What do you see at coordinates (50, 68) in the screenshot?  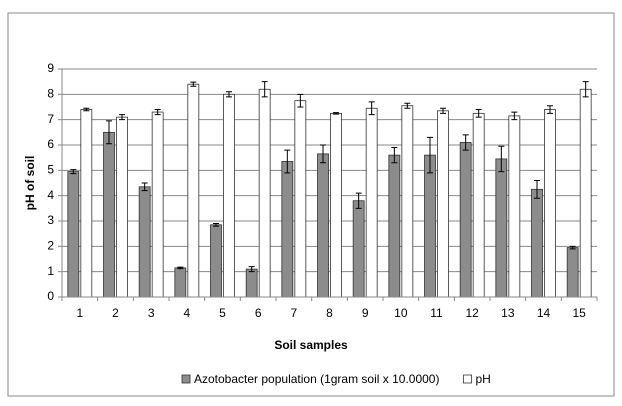 I see `y-tick-label: 9` at bounding box center [50, 68].